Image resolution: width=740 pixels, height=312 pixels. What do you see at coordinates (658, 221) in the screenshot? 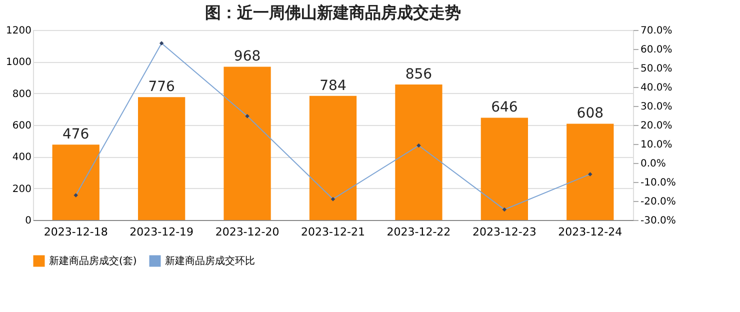
I see `y2-tick-label: -30.0%` at bounding box center [658, 221].